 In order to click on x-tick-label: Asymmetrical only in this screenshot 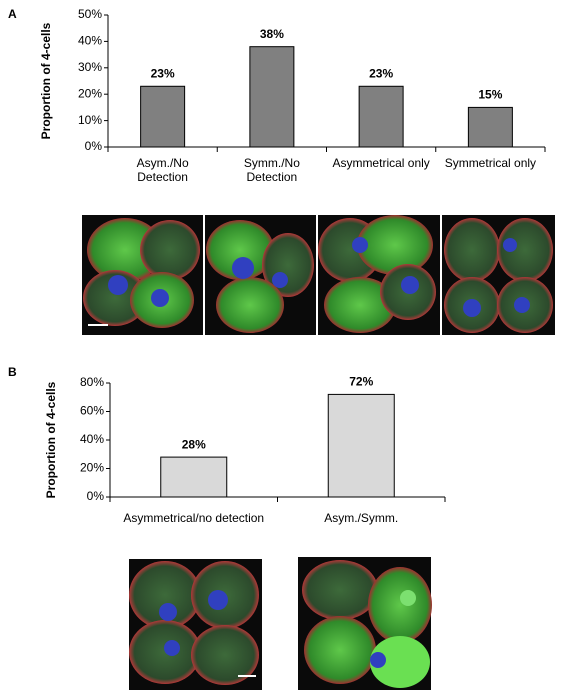, I will do `click(381, 163)`.